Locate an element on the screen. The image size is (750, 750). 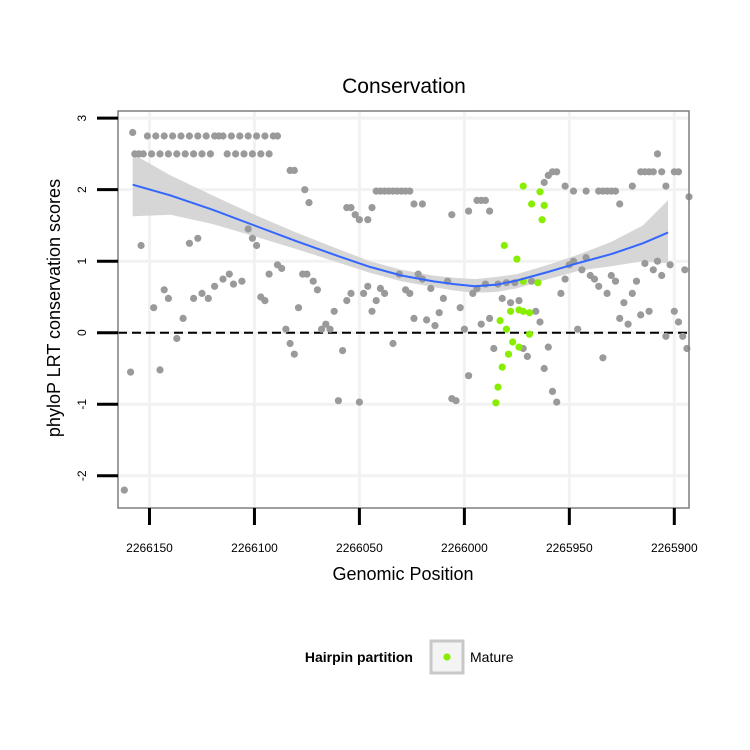
confidence-band is located at coordinates (400, 223).